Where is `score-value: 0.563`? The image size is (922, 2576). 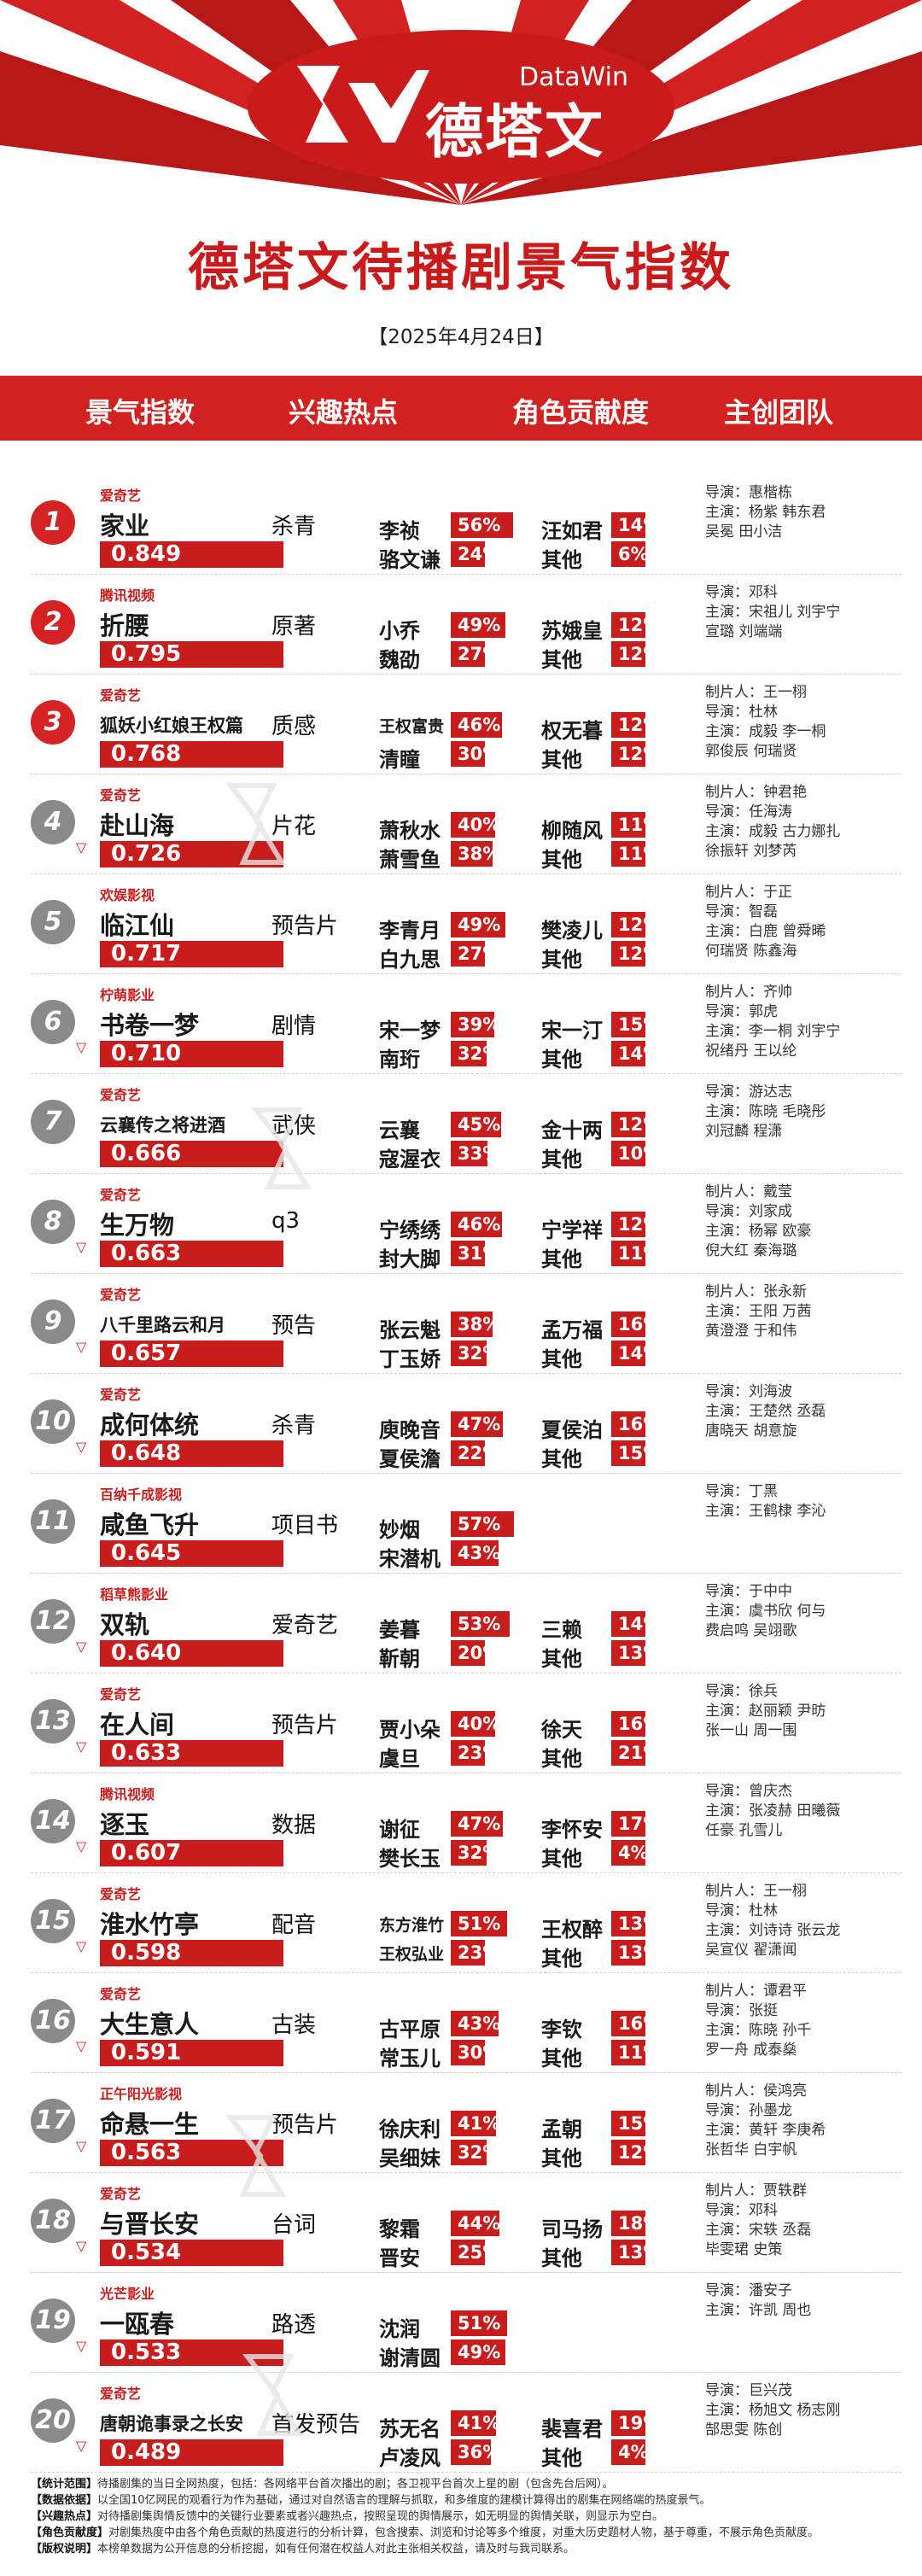
score-value: 0.563 is located at coordinates (147, 2152).